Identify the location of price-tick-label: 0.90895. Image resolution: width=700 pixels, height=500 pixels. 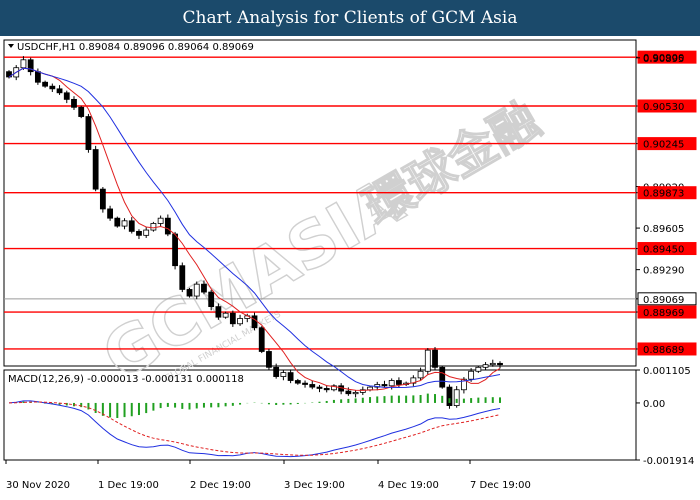
(663, 59).